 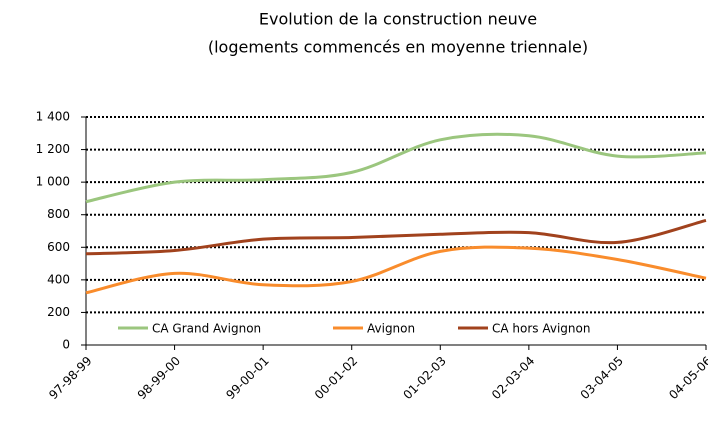 I want to click on x-tick-label: 99-00-01, so click(x=247, y=378).